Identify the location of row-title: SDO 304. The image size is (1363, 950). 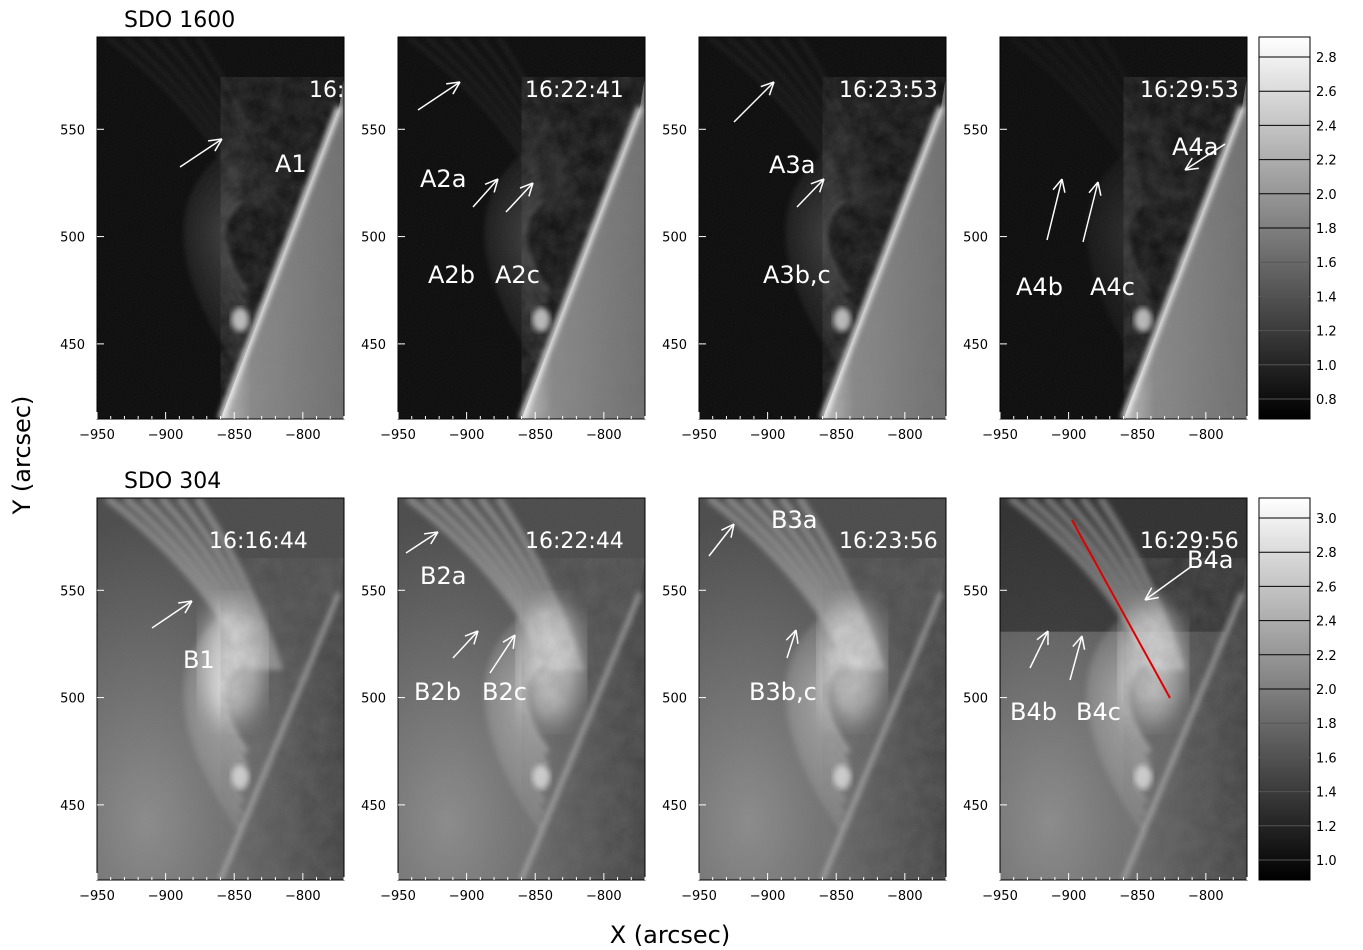
(172, 481).